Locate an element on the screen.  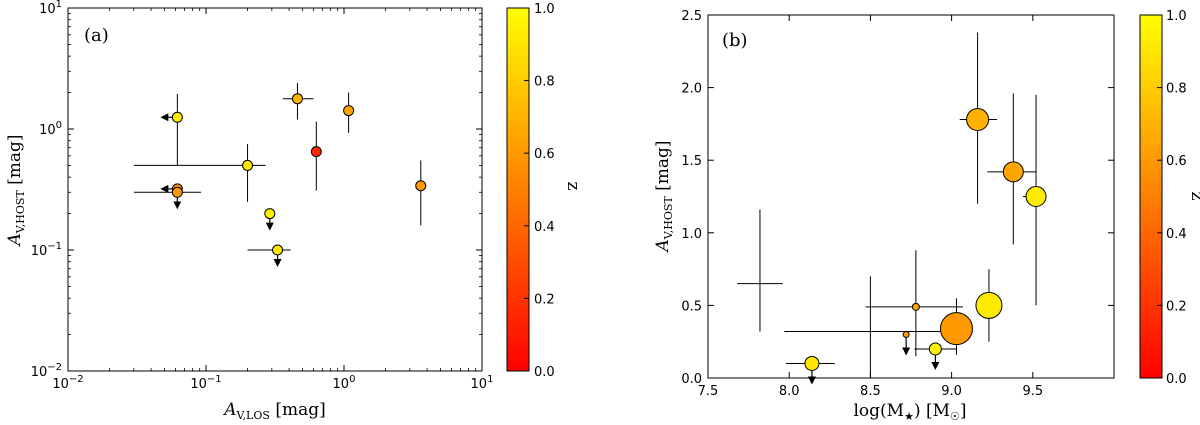
panel-a-ytick-label: 10¹ is located at coordinates (50, 8).